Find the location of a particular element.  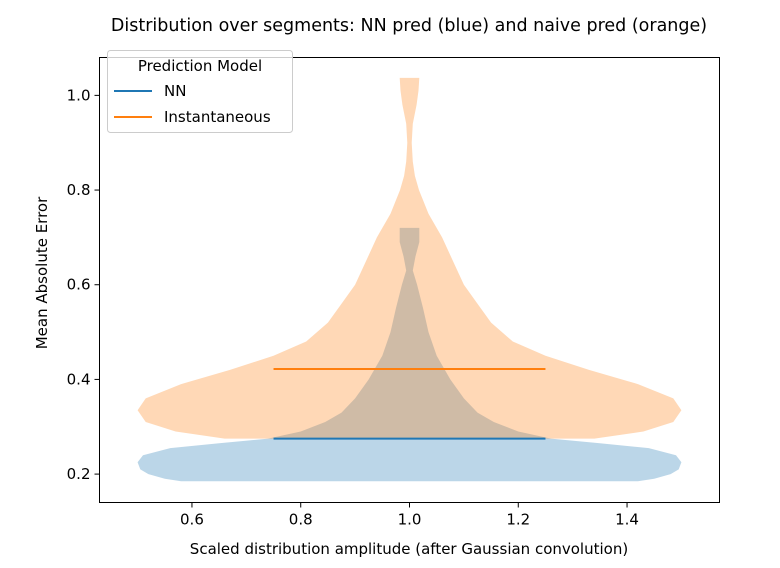

legend-title: Prediction Model is located at coordinates (200, 66).